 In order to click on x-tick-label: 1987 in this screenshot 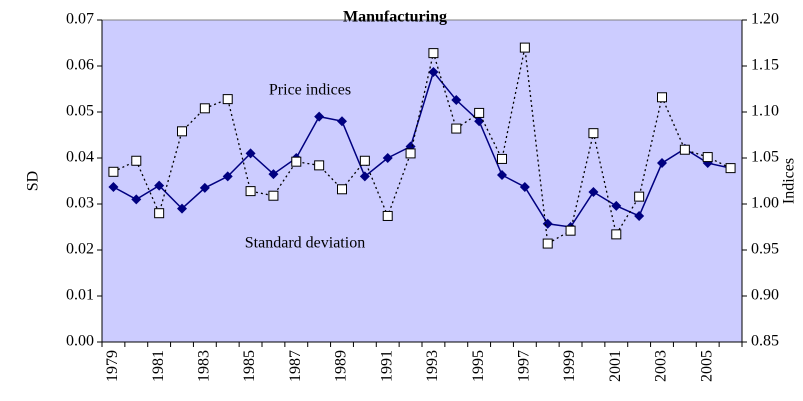, I will do `click(295, 366)`.